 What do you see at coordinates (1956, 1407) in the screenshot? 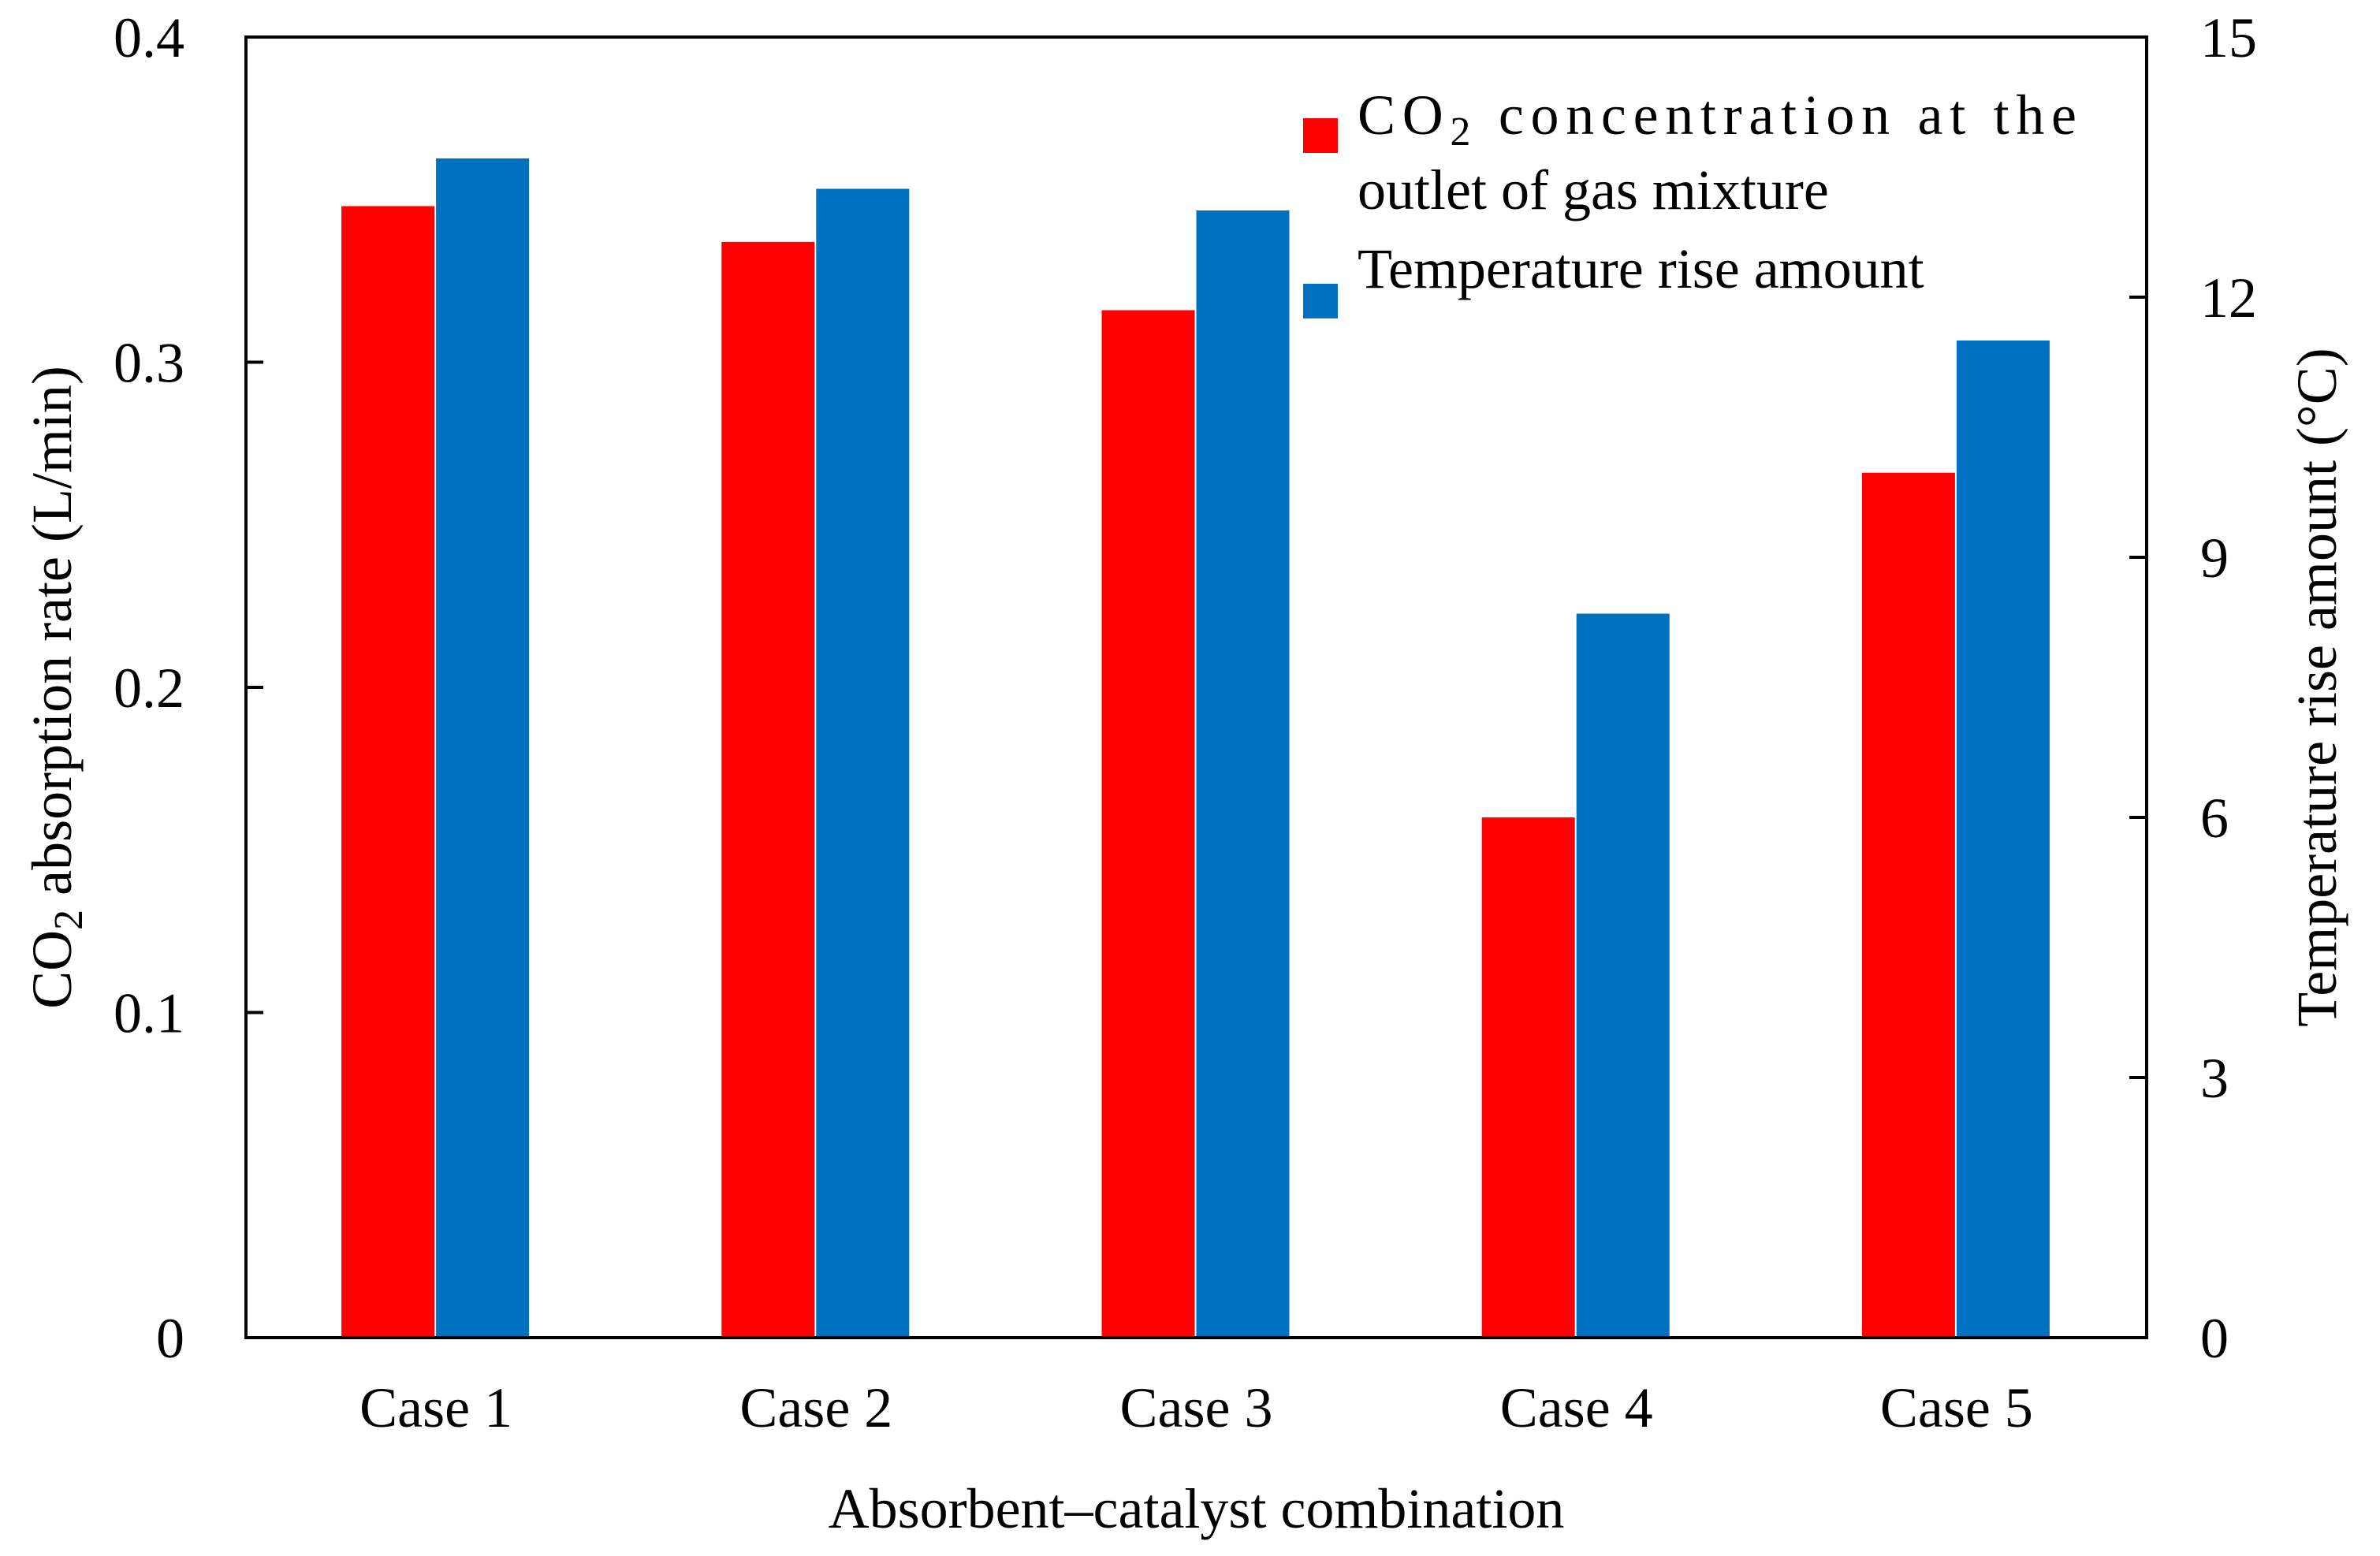
I see `category-label-case-5: Case 5` at bounding box center [1956, 1407].